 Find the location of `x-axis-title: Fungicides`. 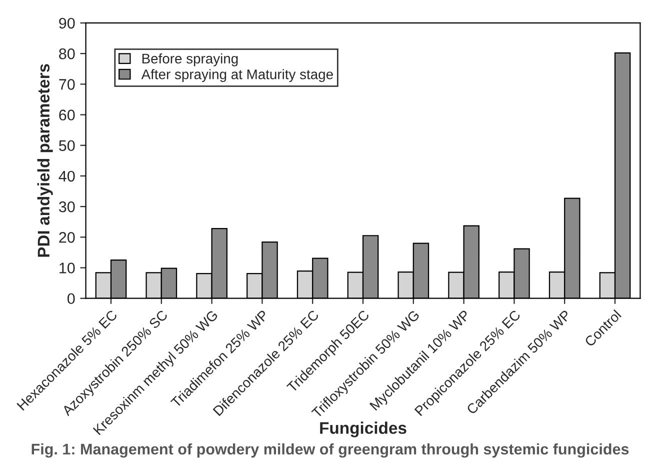

x-axis-title: Fungicides is located at coordinates (363, 430).